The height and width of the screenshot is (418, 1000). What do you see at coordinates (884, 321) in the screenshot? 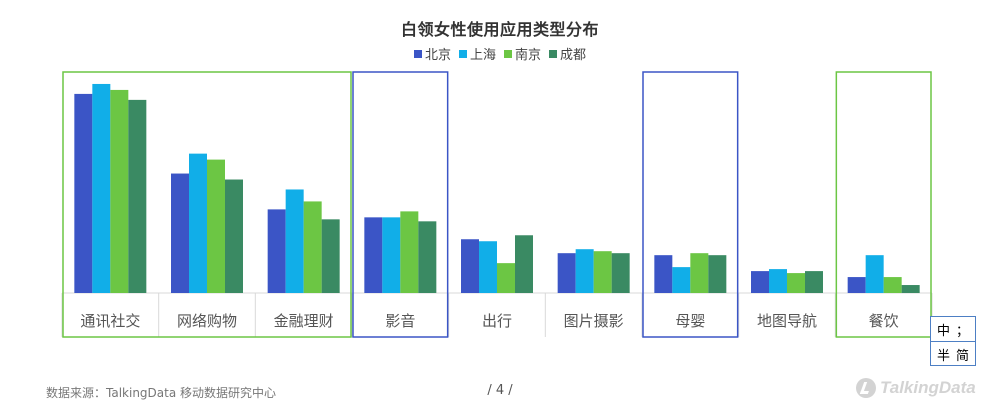
I see `category-label-8: 餐饮` at bounding box center [884, 321].